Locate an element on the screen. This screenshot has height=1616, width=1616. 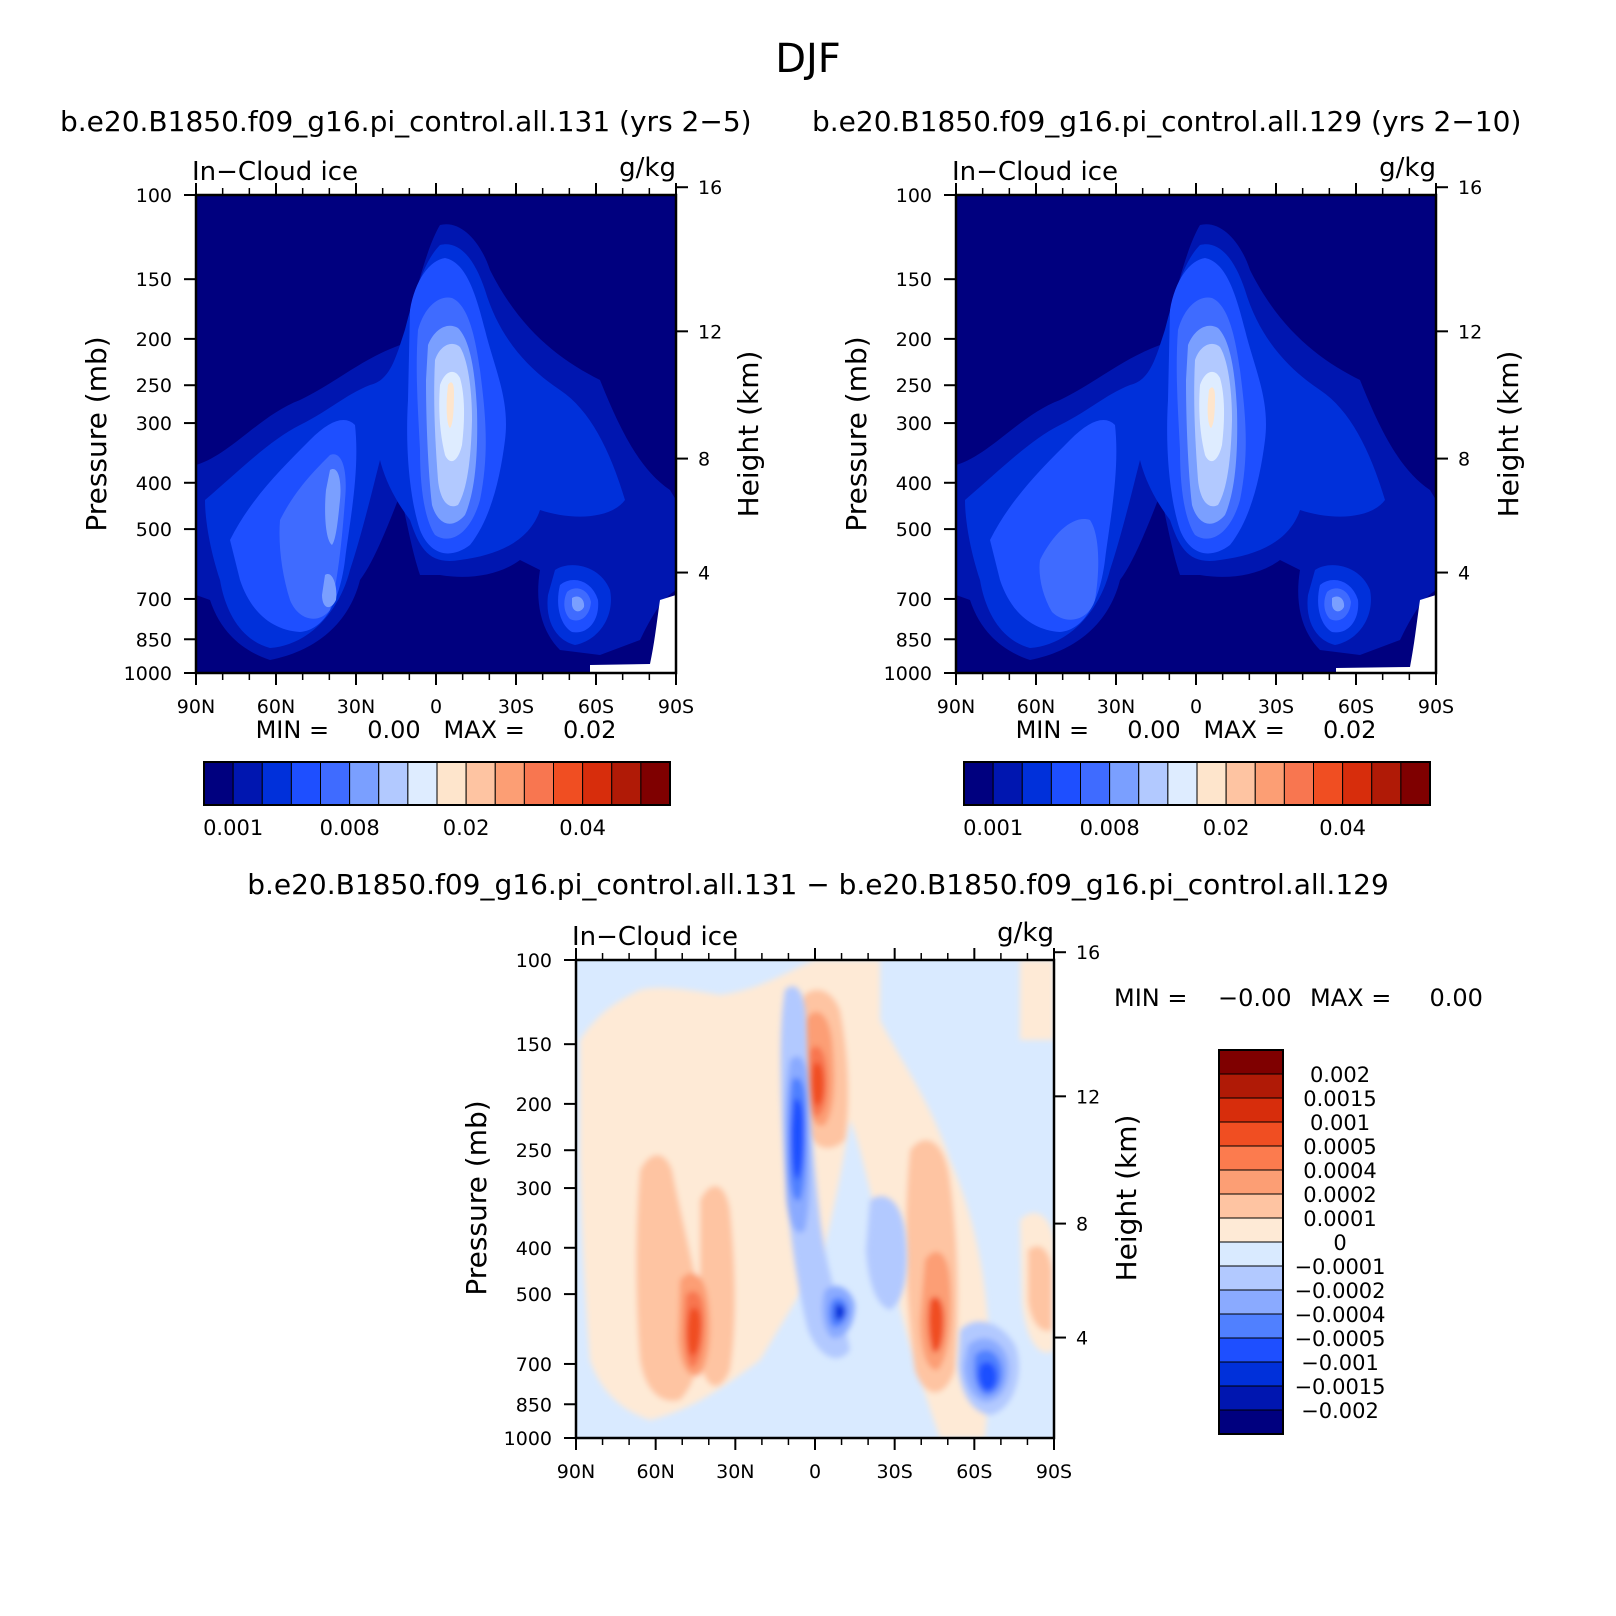
panel-diff-variable-label: In−Cloud ice is located at coordinates (655, 937).